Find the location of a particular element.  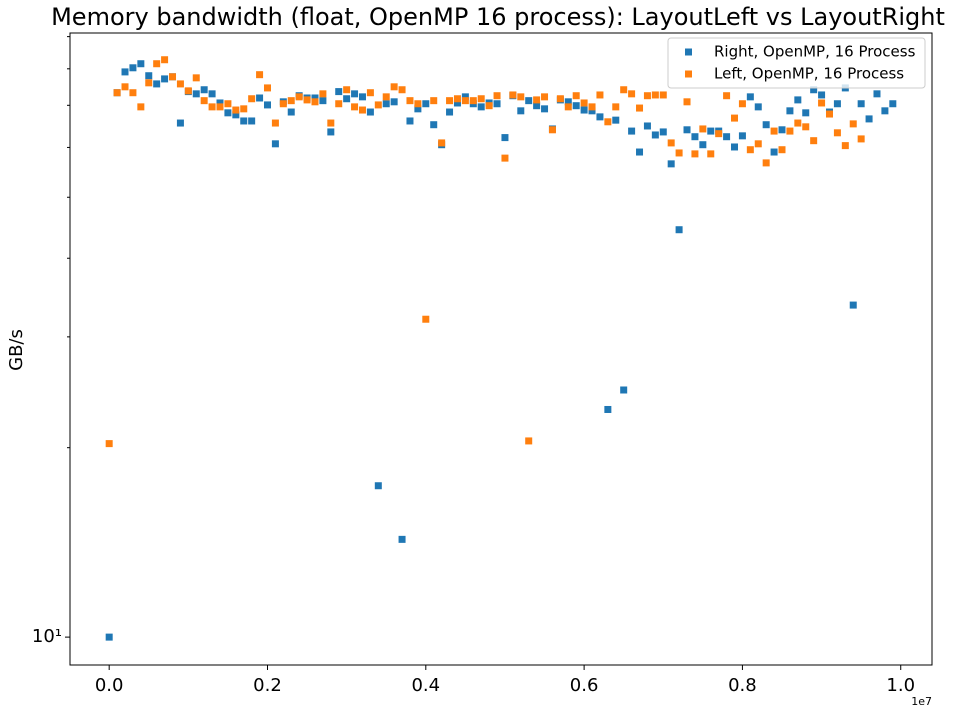

legend-label: Right, OpenMP, 16 Process is located at coordinates (815, 52).